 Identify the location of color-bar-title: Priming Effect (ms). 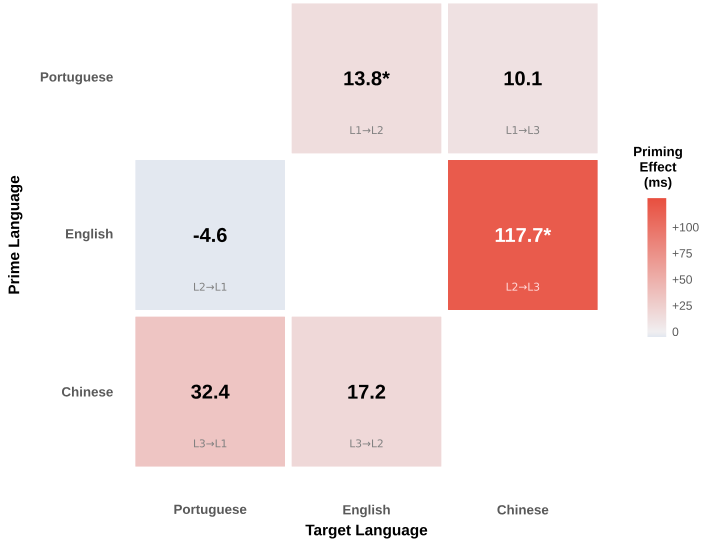
(658, 168).